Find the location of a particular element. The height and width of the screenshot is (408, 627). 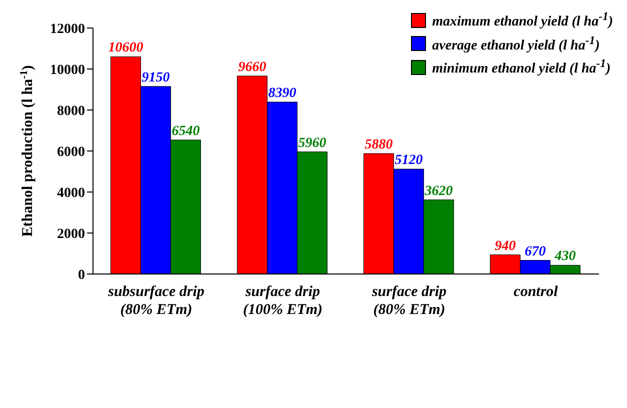

legend-label: minimum ethanol yield (l ha$^{-1}$) is located at coordinates (521, 67).